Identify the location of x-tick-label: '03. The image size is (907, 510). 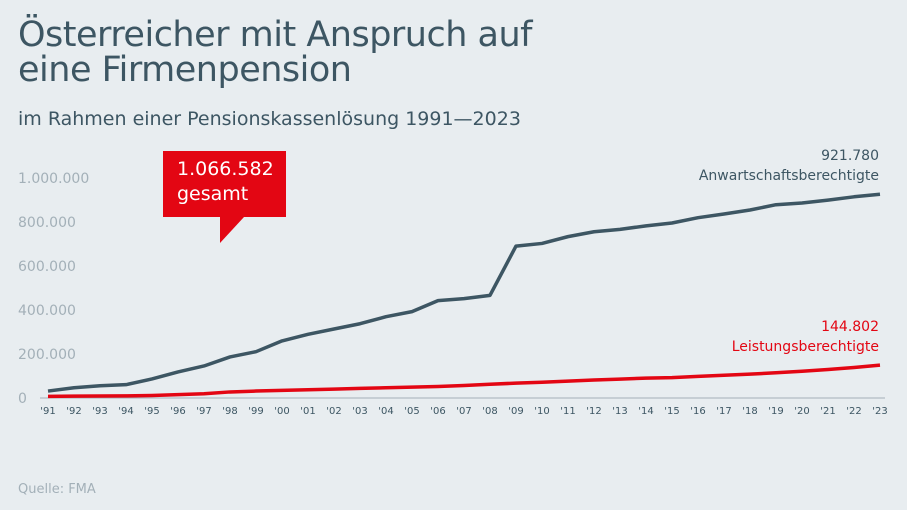
(359, 411).